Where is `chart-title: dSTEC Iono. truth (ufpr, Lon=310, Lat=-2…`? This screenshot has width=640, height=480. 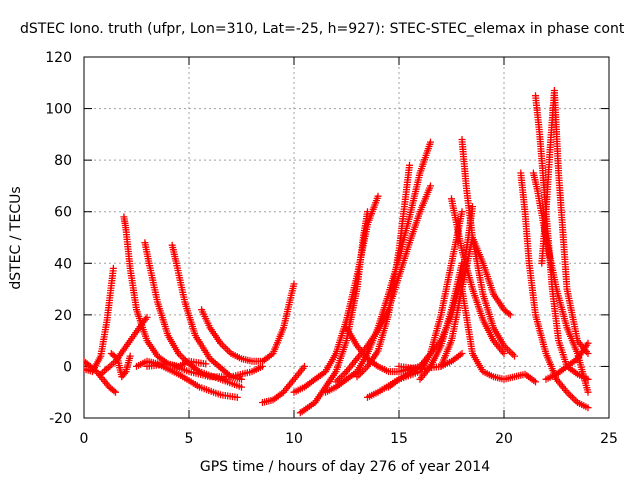 chart-title: dSTEC Iono. truth (ufpr, Lon=310, Lat=-2… is located at coordinates (322, 29).